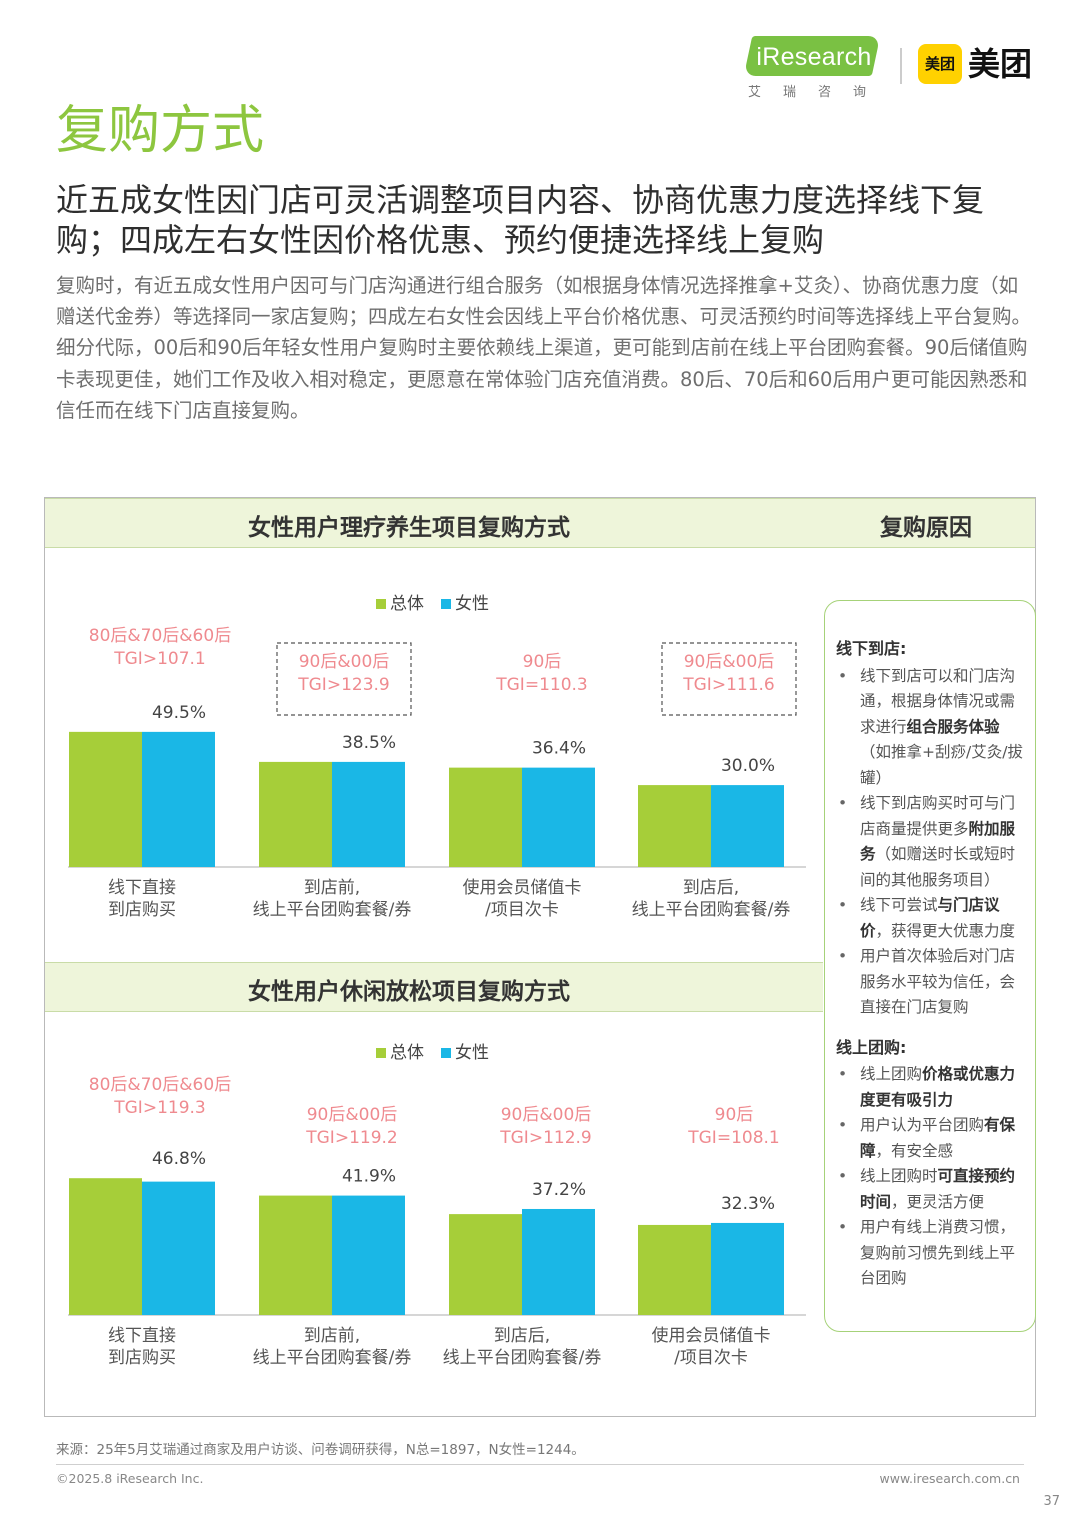 Image resolution: width=1080 pixels, height=1528 pixels. What do you see at coordinates (541, 685) in the screenshot?
I see `tgi-value-label: TGI=110.3` at bounding box center [541, 685].